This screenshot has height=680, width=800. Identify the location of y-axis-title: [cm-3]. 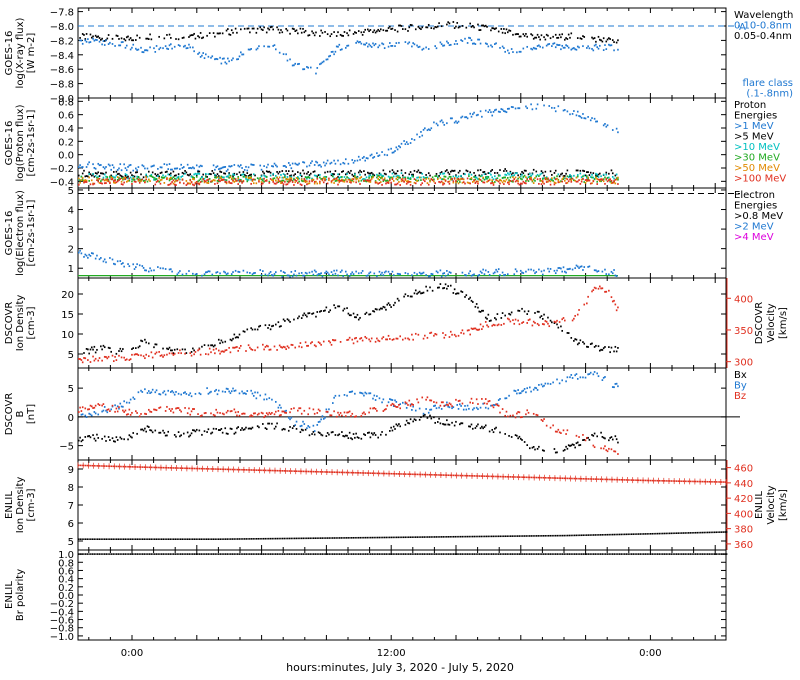
(31, 504).